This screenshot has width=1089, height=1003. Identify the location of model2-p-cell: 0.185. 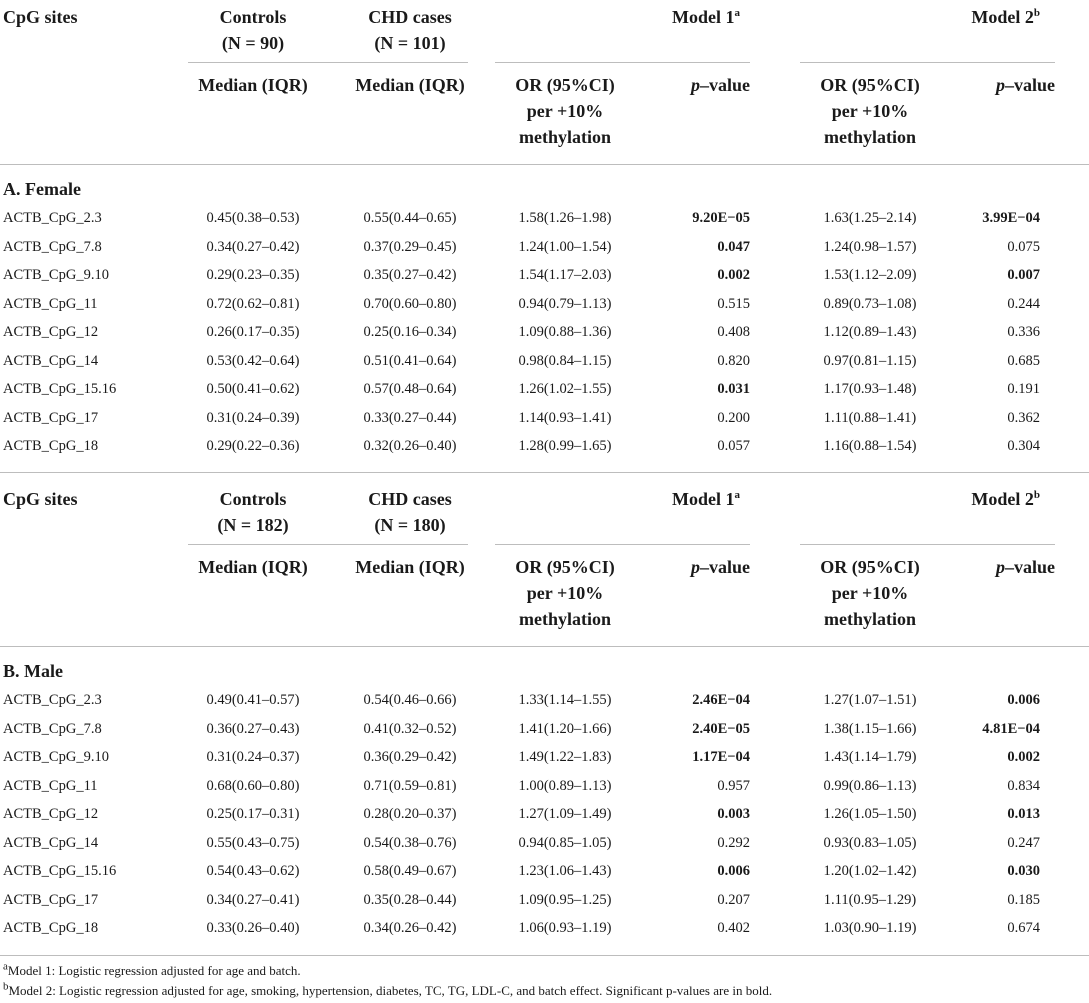
(1023, 899).